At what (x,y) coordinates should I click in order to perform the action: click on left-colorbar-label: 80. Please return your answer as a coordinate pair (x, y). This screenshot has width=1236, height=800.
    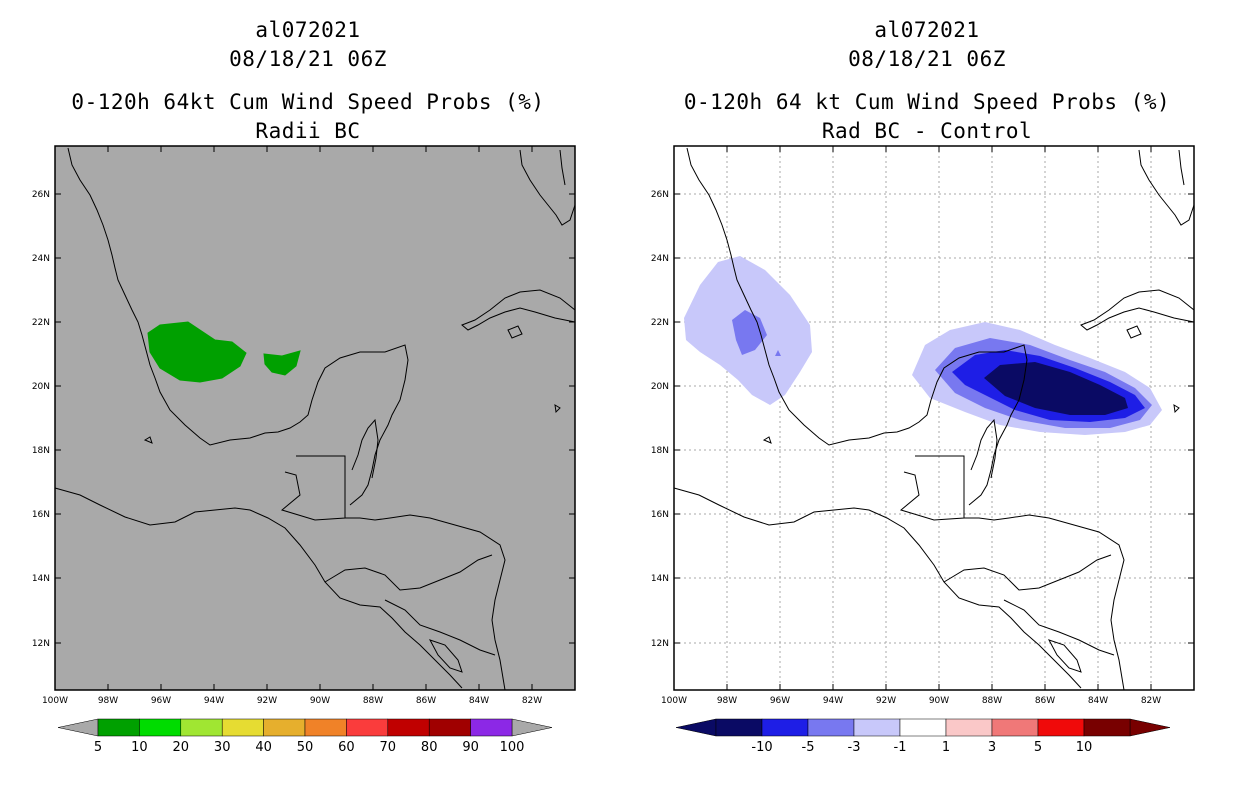
    Looking at the image, I should click on (429, 747).